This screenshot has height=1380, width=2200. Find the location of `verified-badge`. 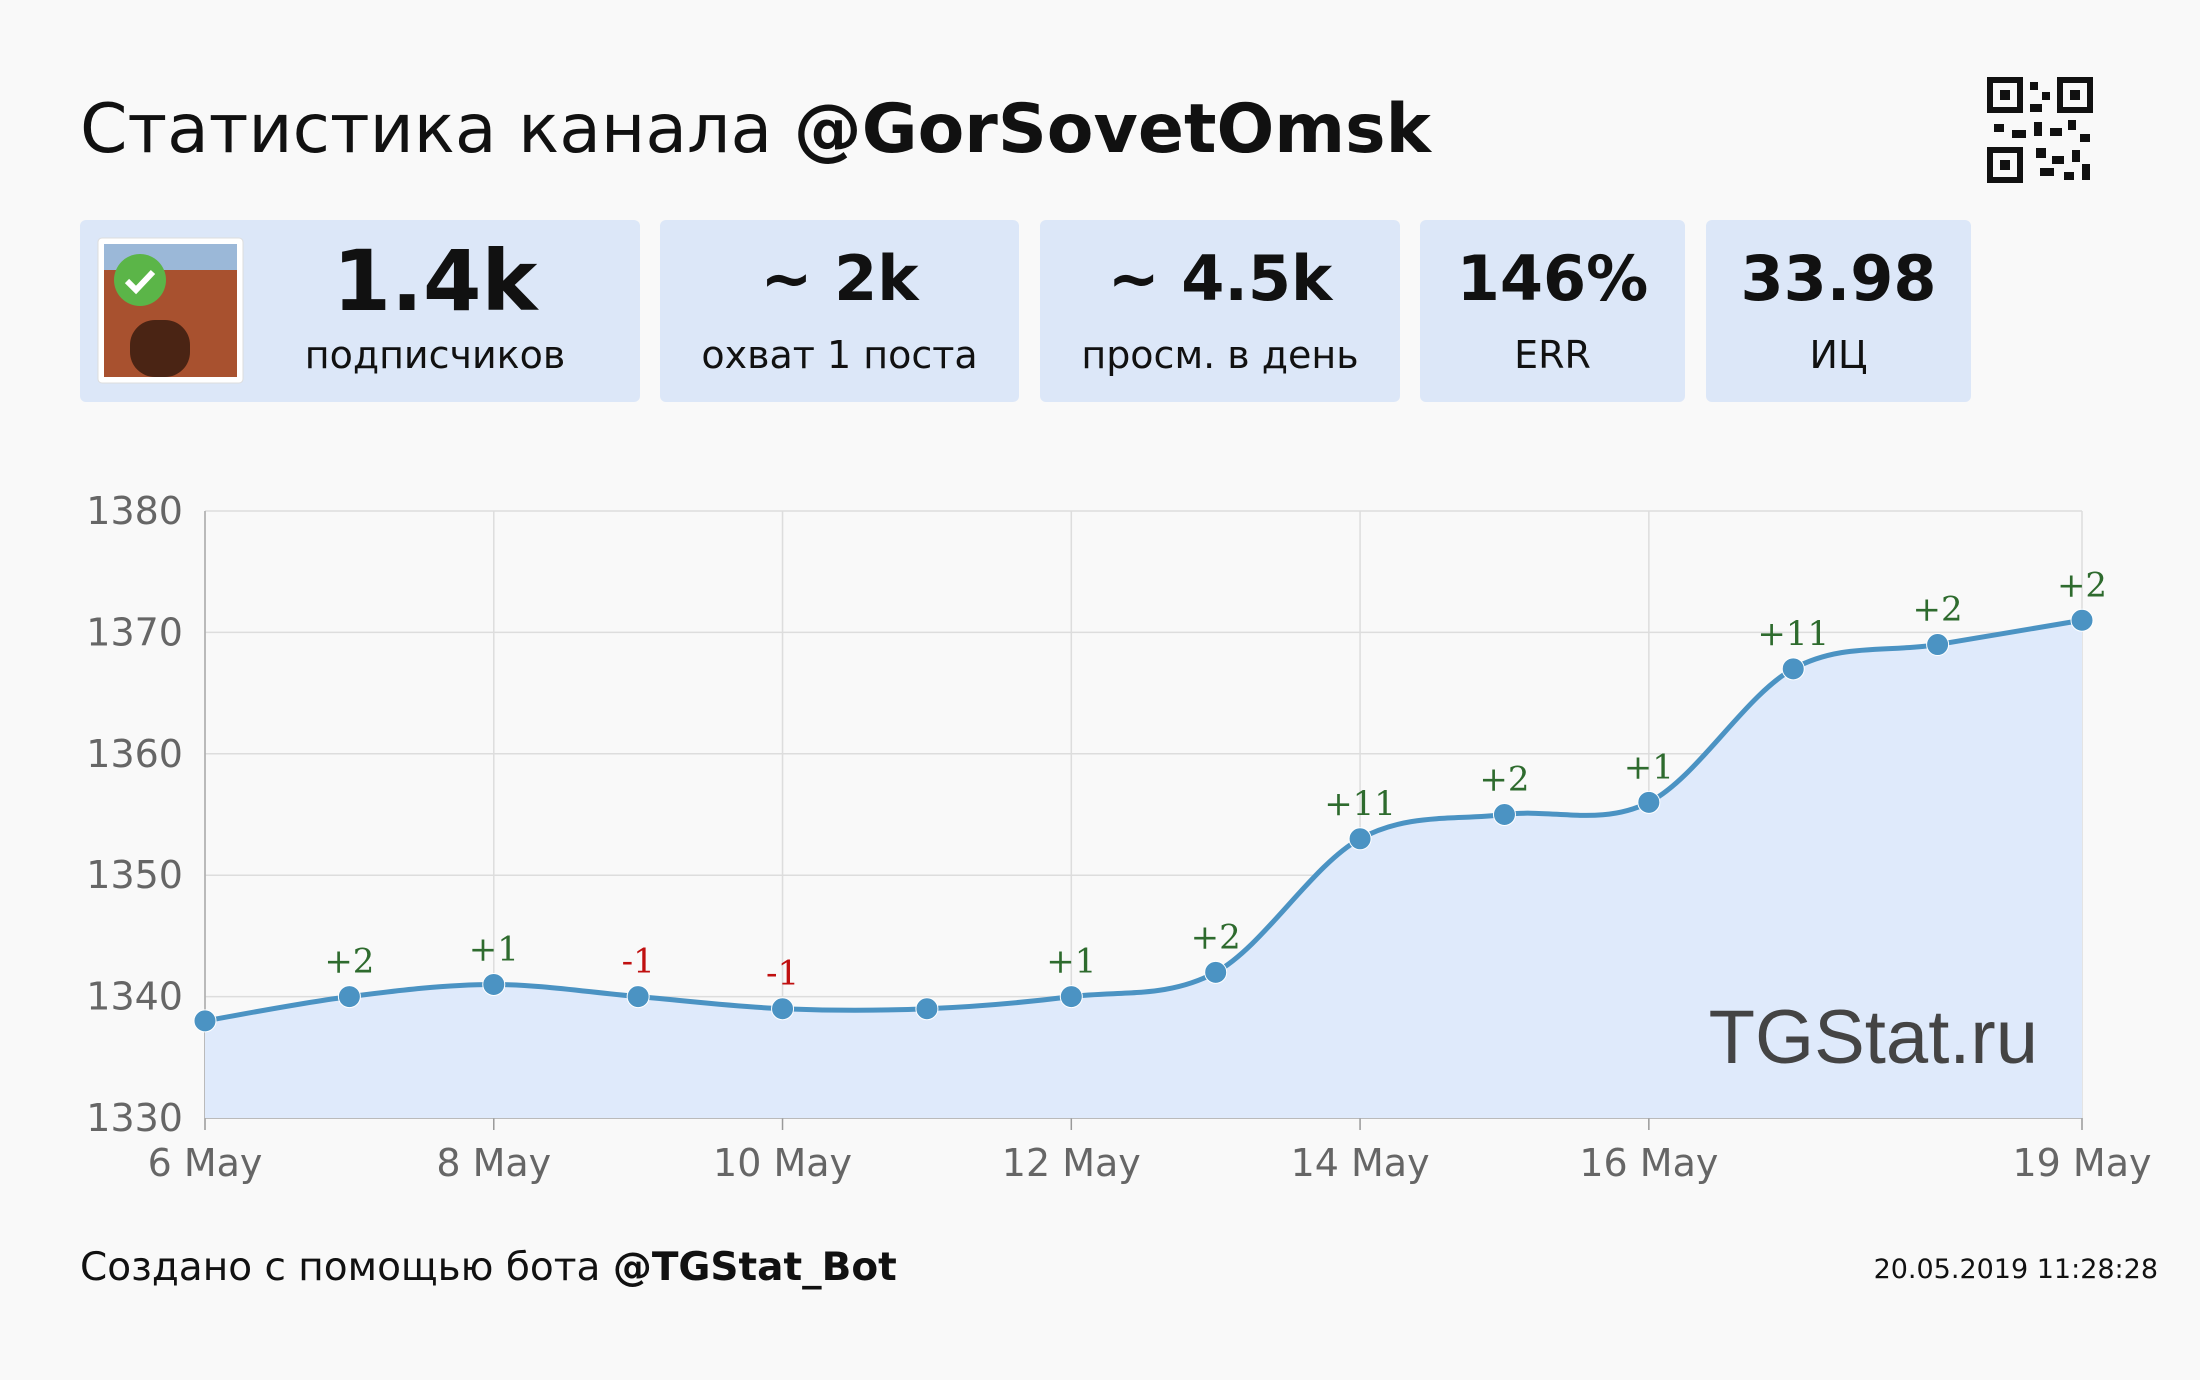

verified-badge is located at coordinates (140, 280).